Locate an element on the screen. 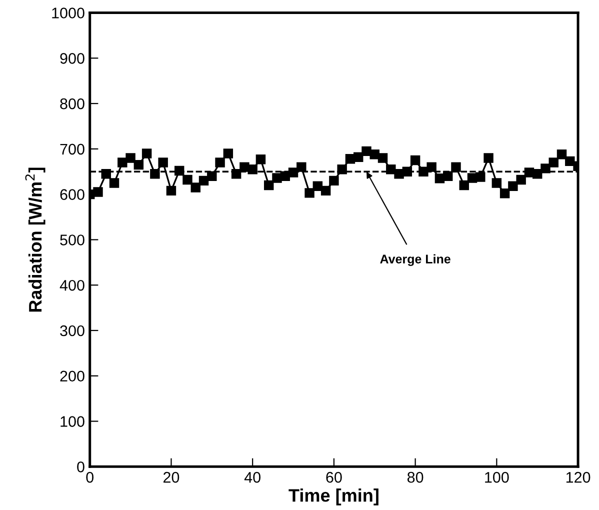  y-tick-label: 400 is located at coordinates (72, 285).